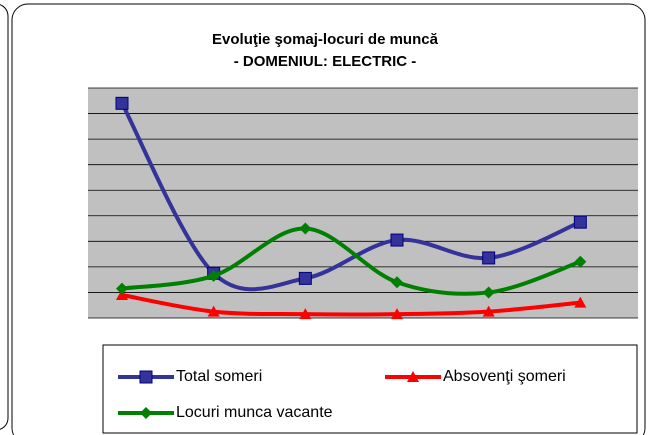 The width and height of the screenshot is (653, 435). Describe the element at coordinates (325, 61) in the screenshot. I see `chart-subtitle: - DOMENIUL: ELECTRIC -` at that location.